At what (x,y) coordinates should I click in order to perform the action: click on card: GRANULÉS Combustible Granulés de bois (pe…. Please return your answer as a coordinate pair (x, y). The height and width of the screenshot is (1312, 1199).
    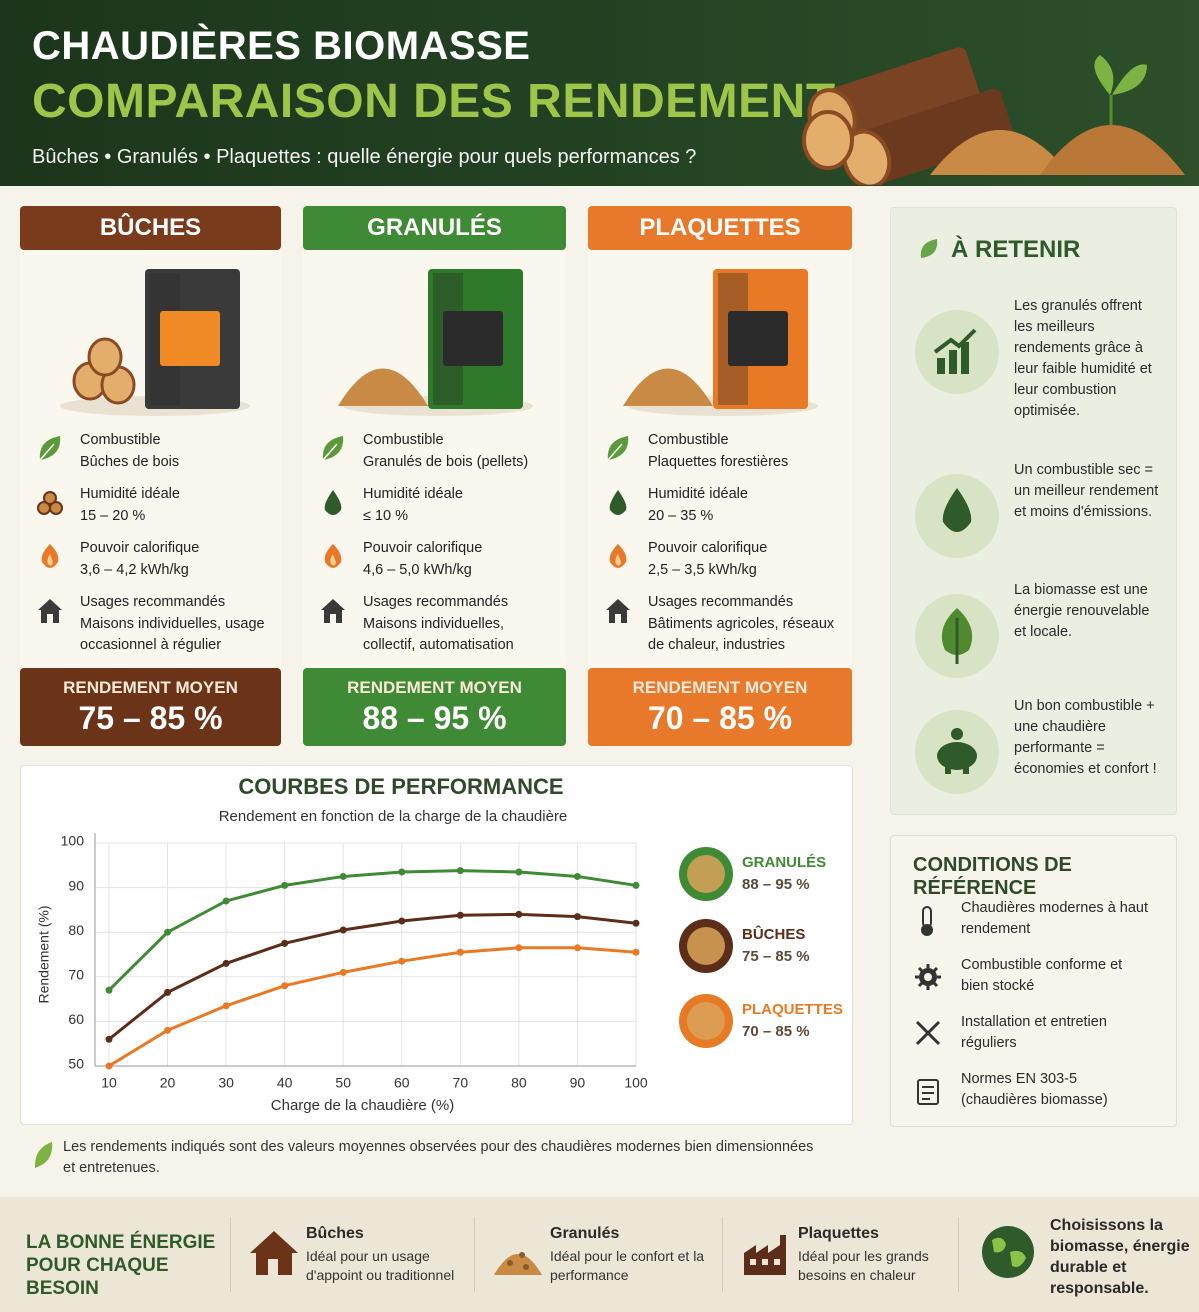
    Looking at the image, I should click on (434, 476).